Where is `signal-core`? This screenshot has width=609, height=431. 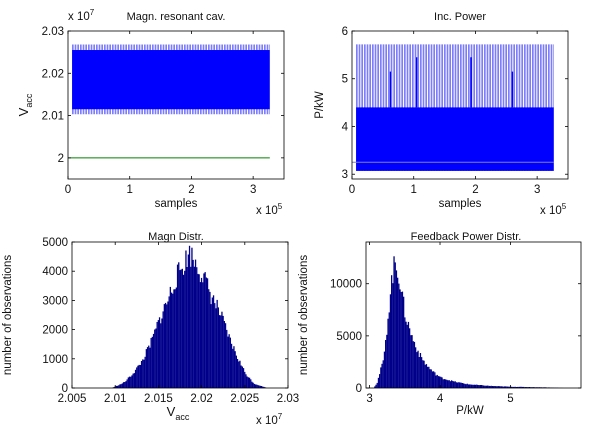 signal-core is located at coordinates (171, 80).